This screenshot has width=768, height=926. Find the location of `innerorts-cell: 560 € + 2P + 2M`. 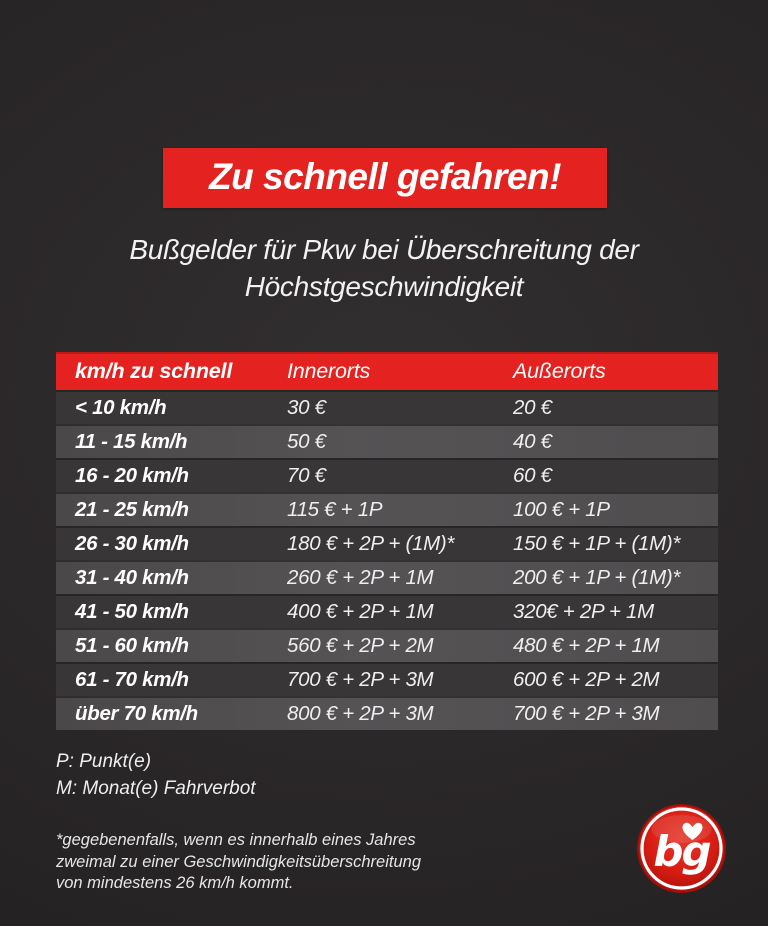

innerorts-cell: 560 € + 2P + 2M is located at coordinates (360, 645).